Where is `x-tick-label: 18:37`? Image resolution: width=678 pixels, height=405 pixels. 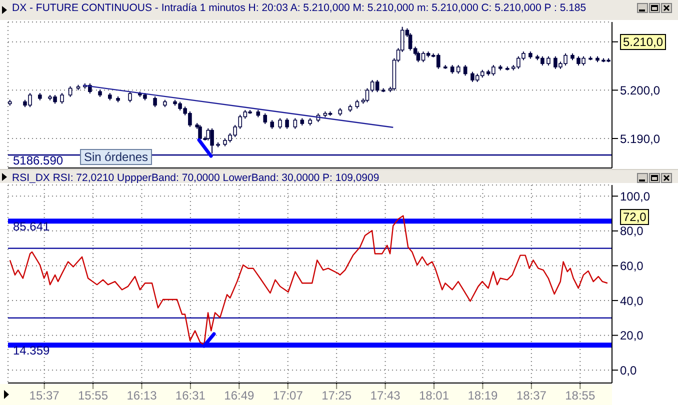
x-tick-label: 18:37 is located at coordinates (531, 395).